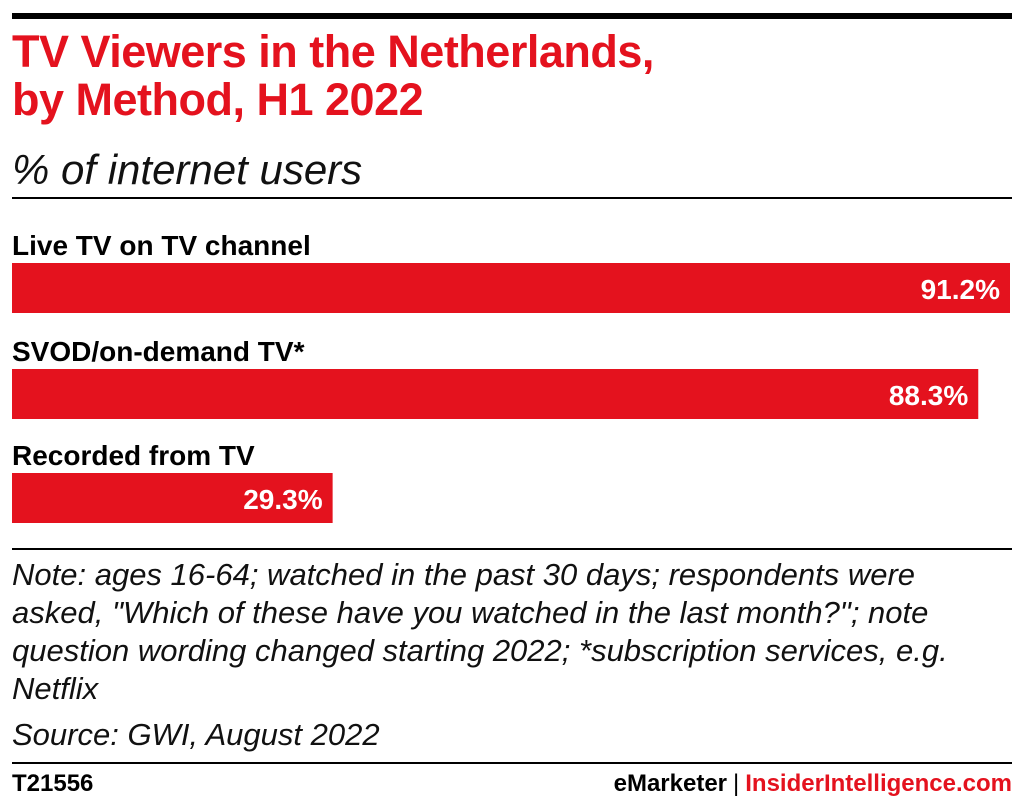 This screenshot has width=1024, height=800. Describe the element at coordinates (133, 455) in the screenshot. I see `category-label: Recorded from TV` at that location.